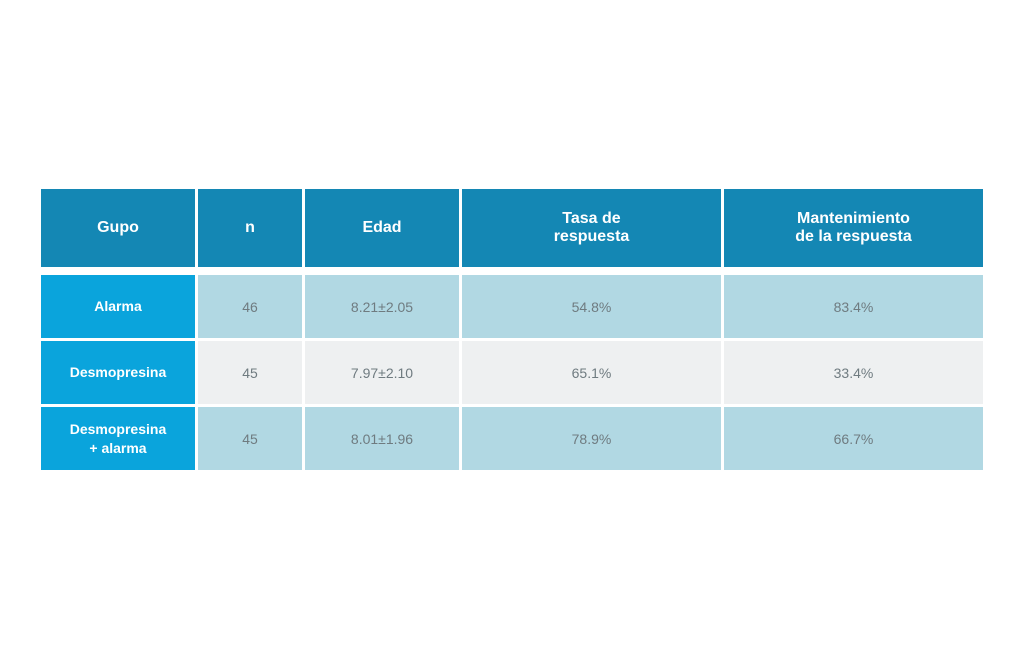 The image size is (1024, 661). Describe the element at coordinates (251, 306) in the screenshot. I see `n-cell: 46` at that location.